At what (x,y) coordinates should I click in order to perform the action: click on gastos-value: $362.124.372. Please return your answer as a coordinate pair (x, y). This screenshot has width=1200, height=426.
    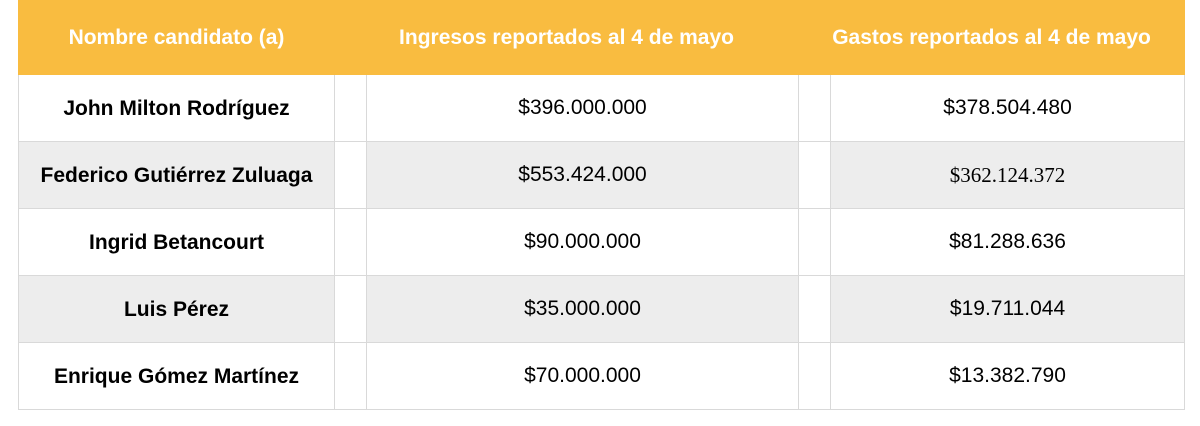
    Looking at the image, I should click on (1008, 175).